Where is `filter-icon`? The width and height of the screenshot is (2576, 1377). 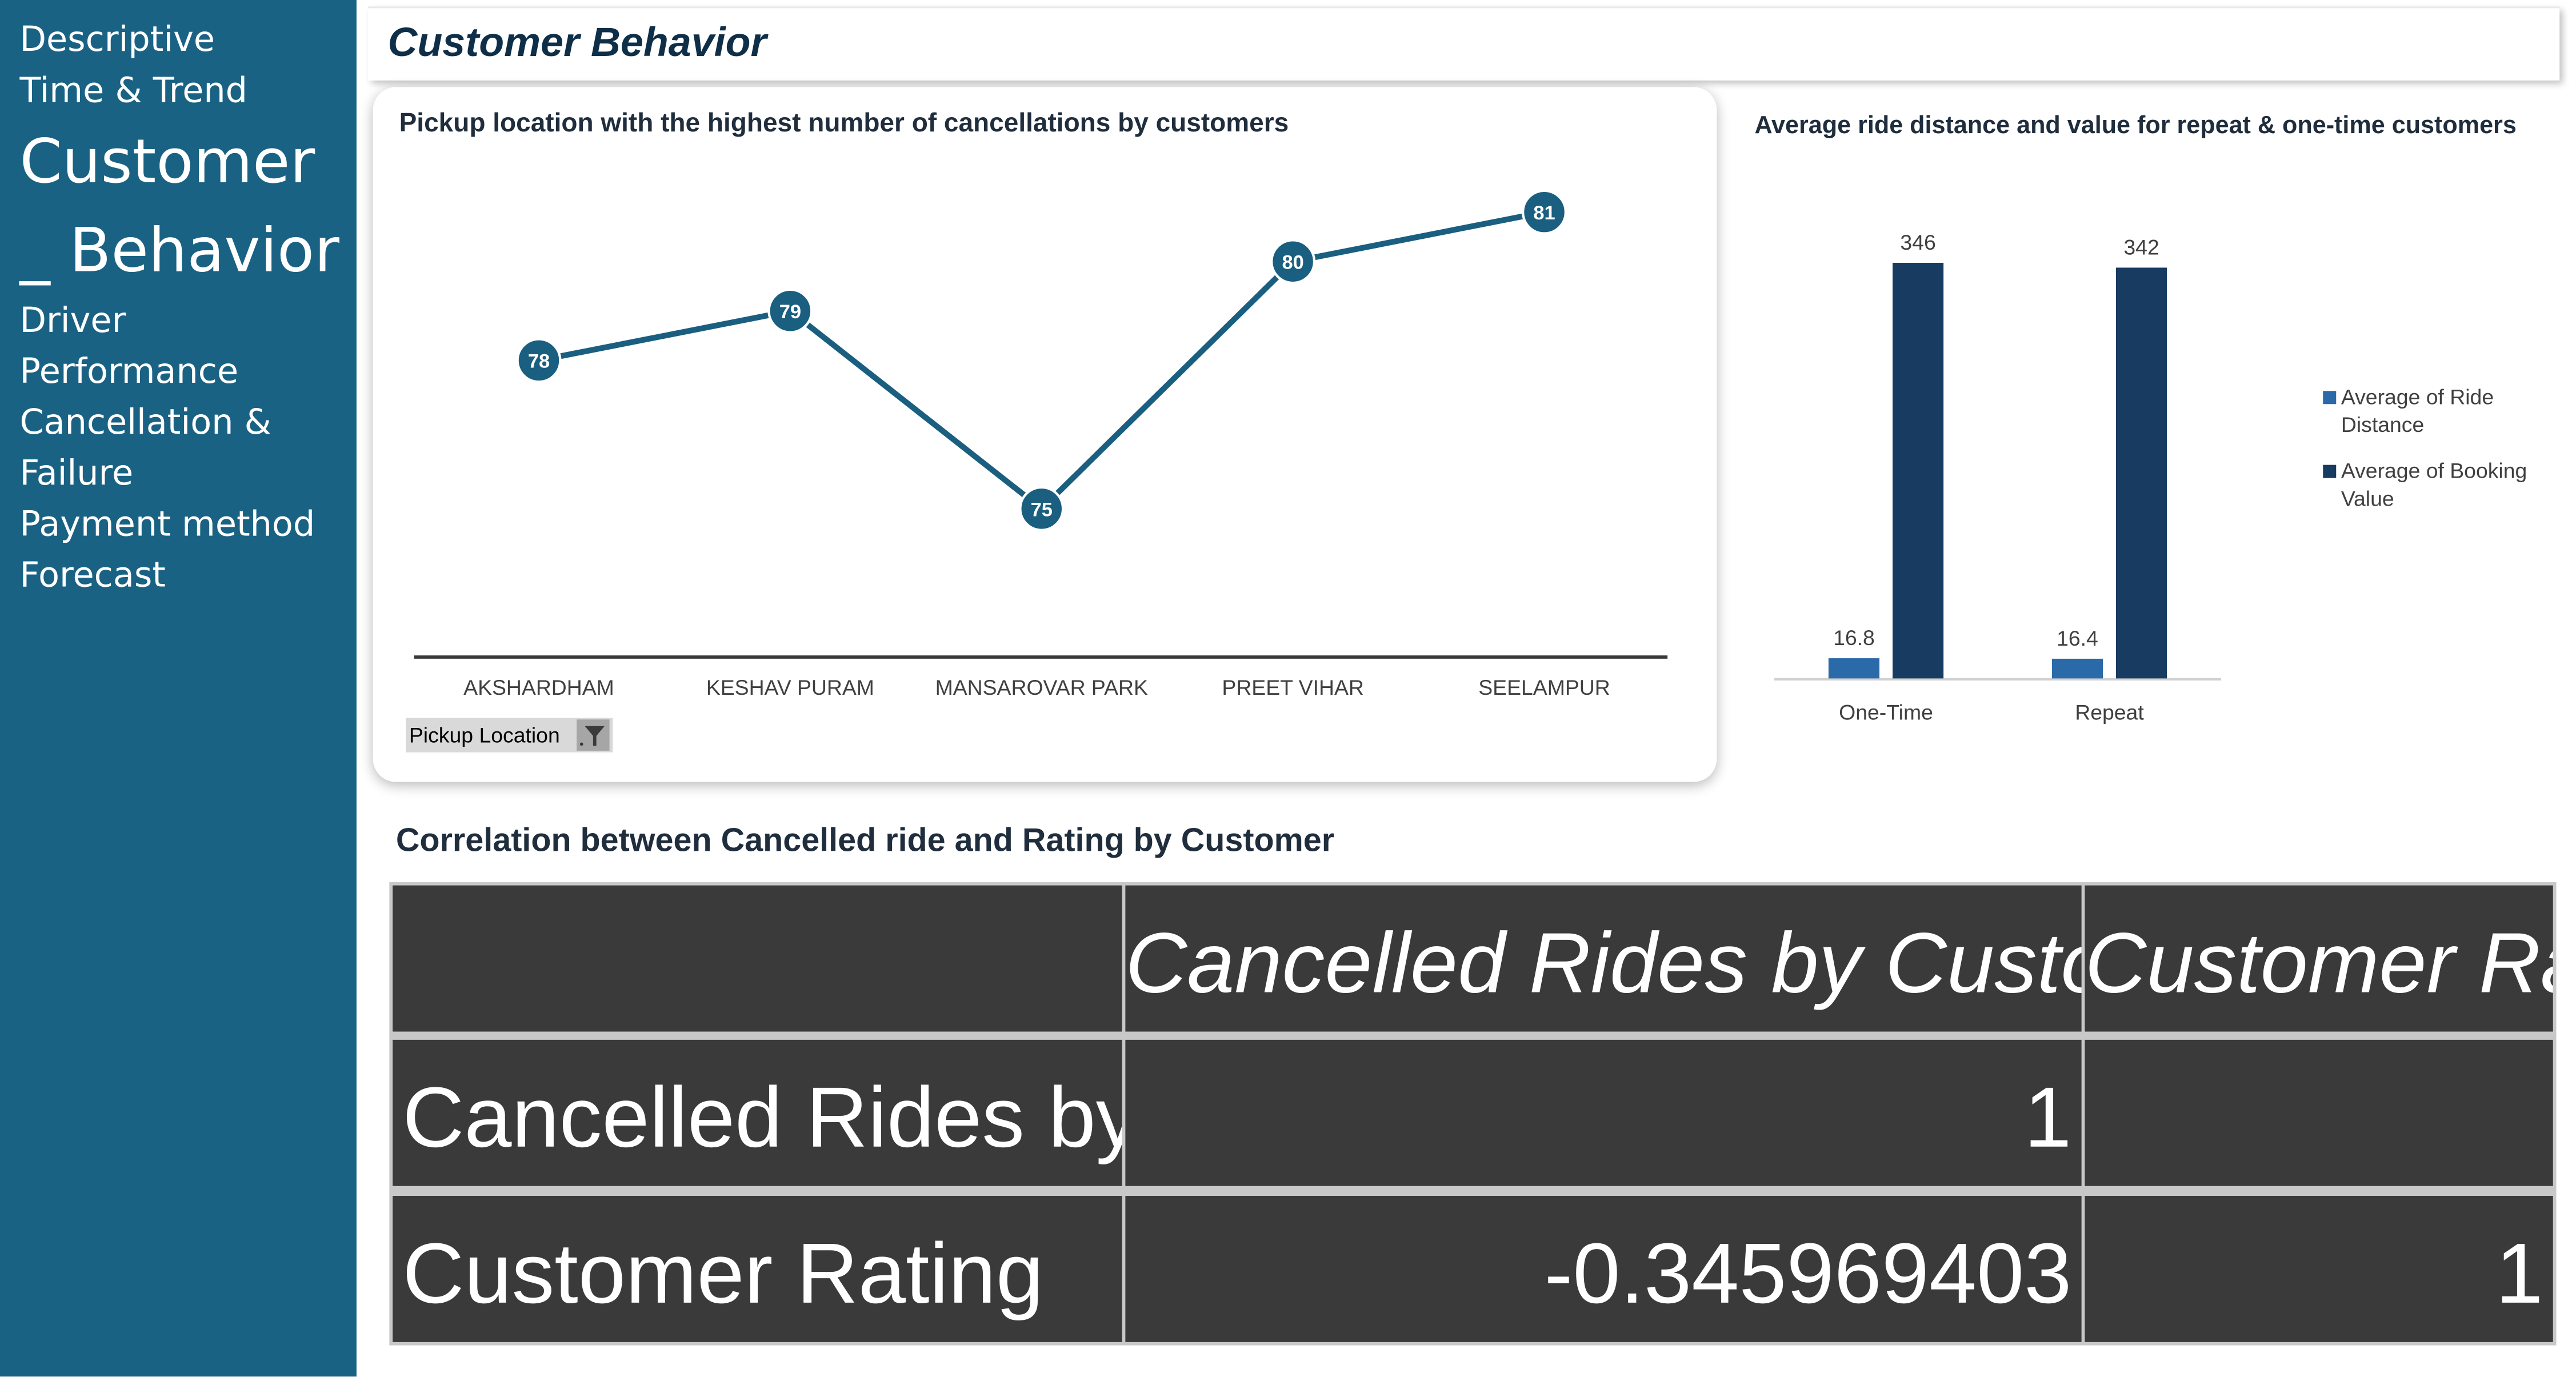 filter-icon is located at coordinates (593, 735).